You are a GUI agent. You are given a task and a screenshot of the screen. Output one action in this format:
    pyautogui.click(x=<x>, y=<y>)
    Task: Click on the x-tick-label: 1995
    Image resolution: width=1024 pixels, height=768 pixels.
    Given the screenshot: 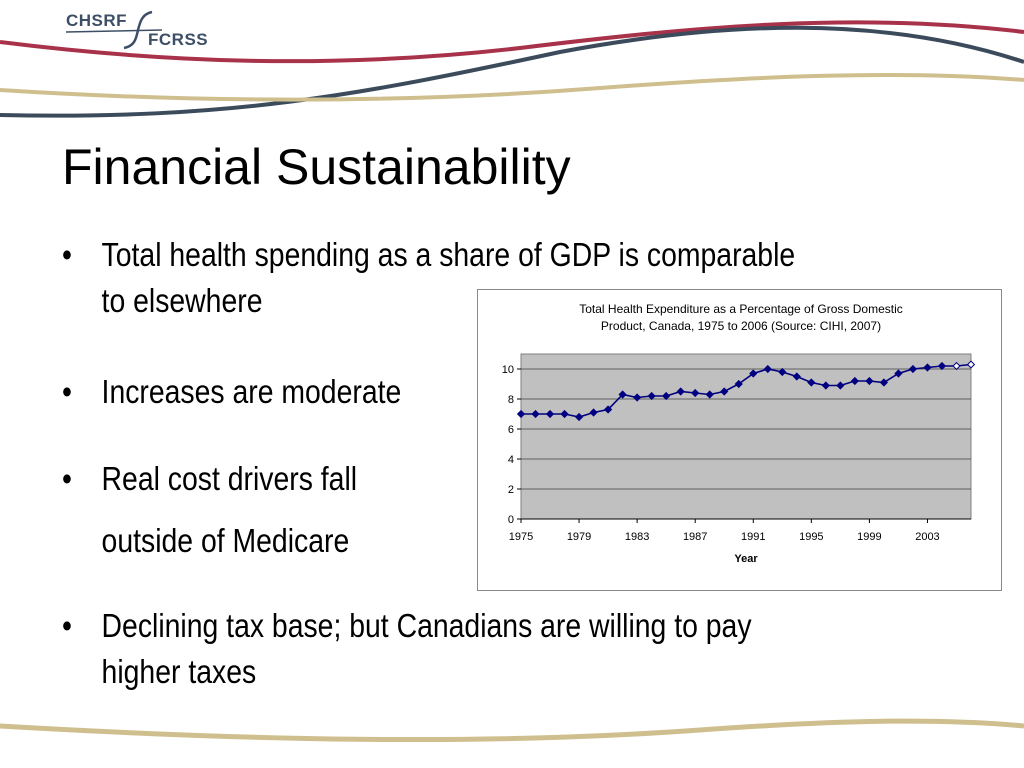 What is the action you would take?
    pyautogui.click(x=811, y=537)
    